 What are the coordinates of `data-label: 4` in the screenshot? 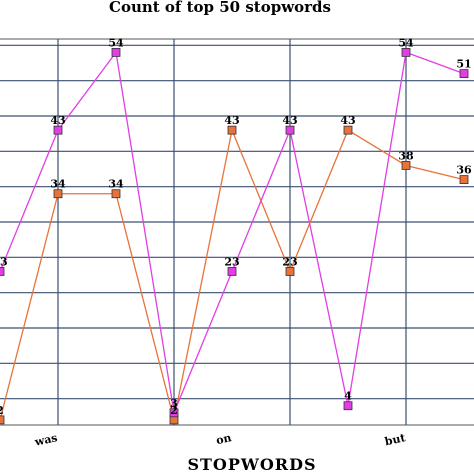 It's located at (348, 396).